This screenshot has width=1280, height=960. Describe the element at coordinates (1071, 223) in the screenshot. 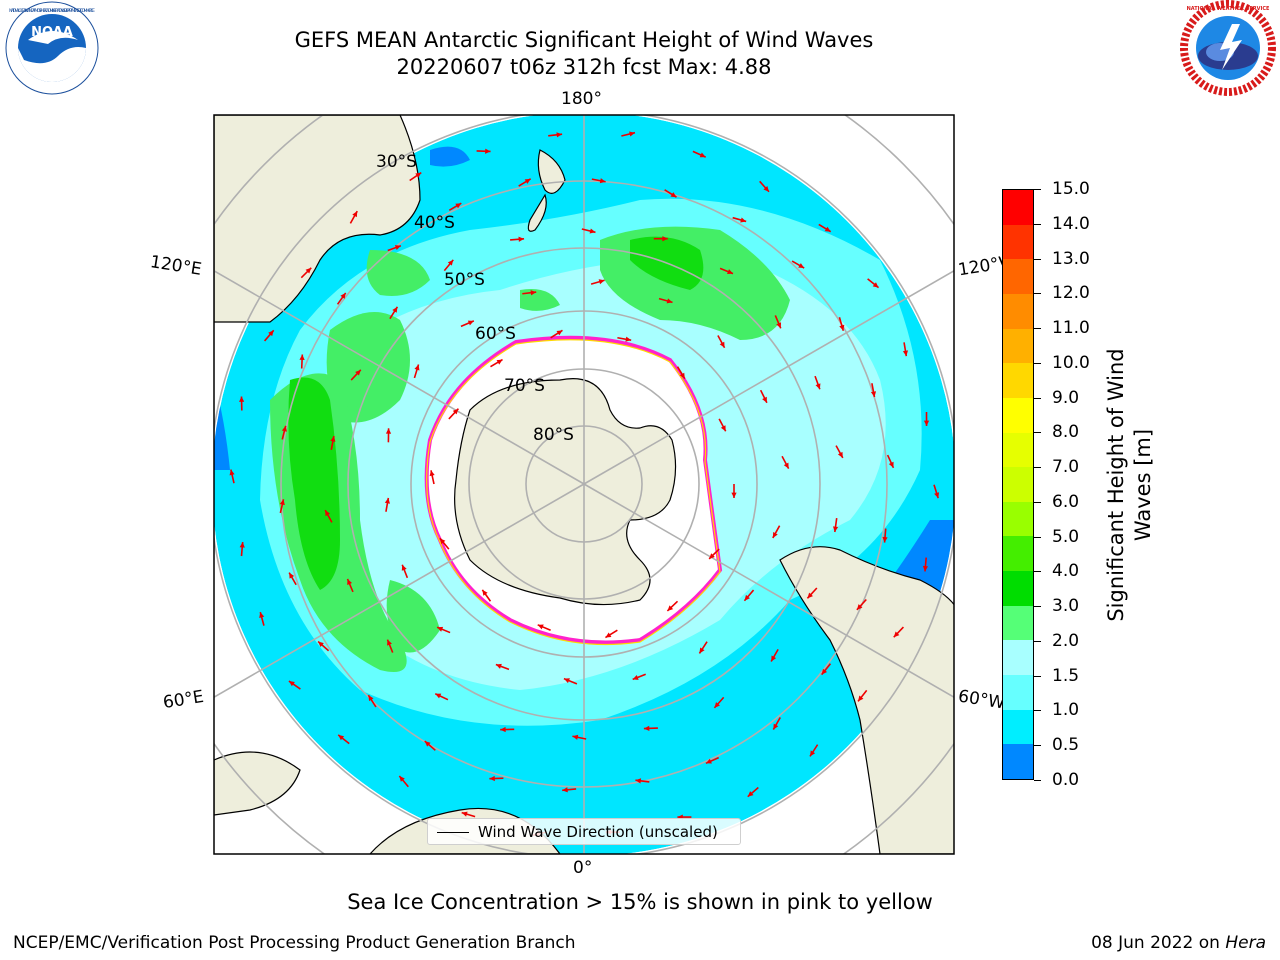

I see `colorbar-tick-label: 14.0` at that location.